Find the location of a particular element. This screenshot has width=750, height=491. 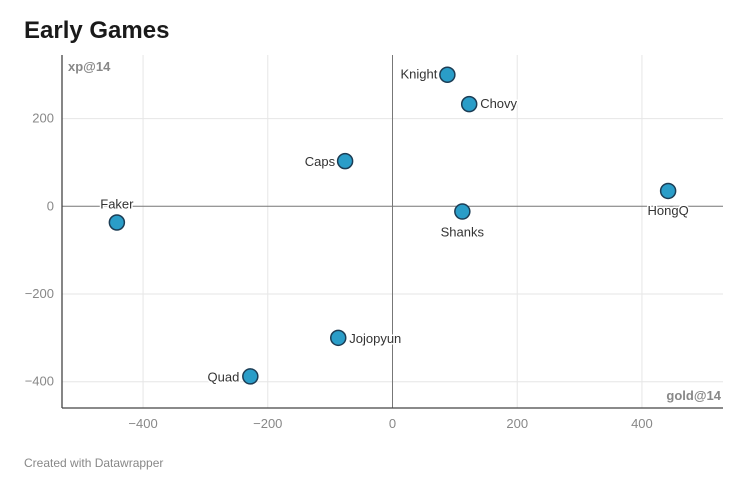

point-caps is located at coordinates (345, 161).